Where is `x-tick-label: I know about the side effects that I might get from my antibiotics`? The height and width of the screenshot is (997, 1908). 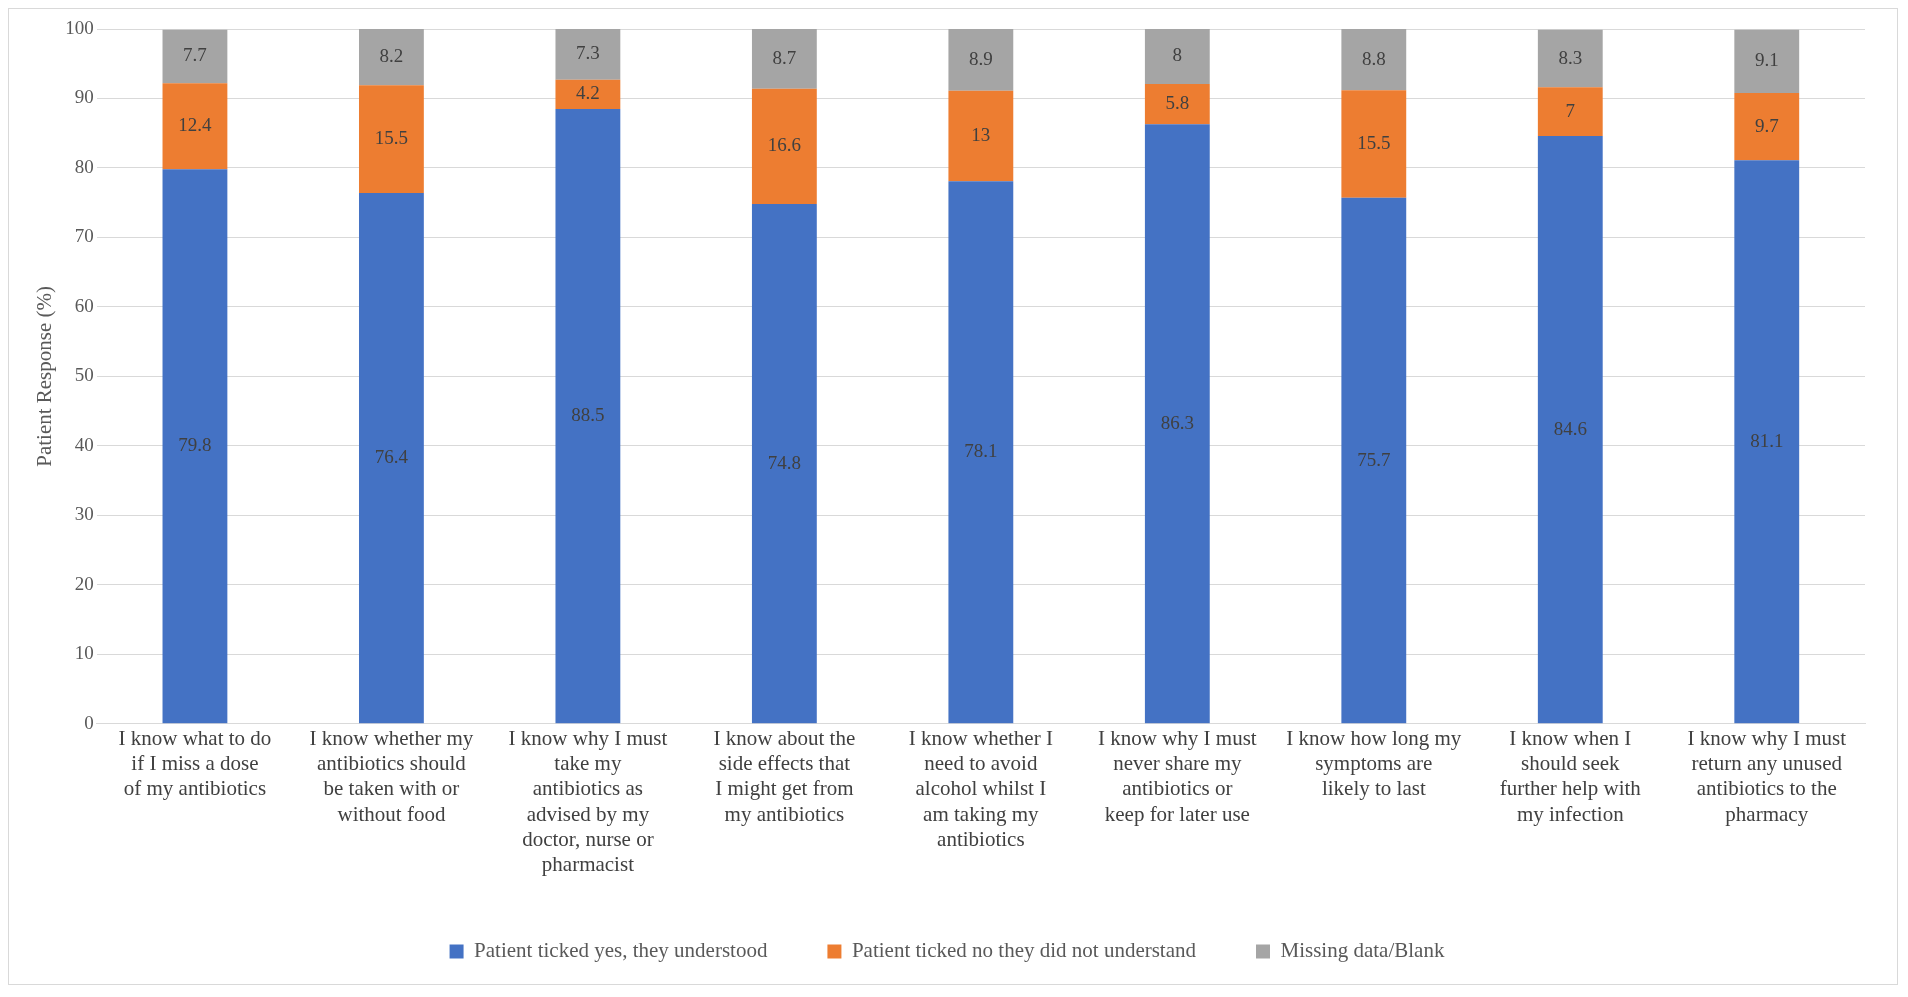
x-tick-label: I know about the side effects that I might get from my antibiotics is located at coordinates (784, 775).